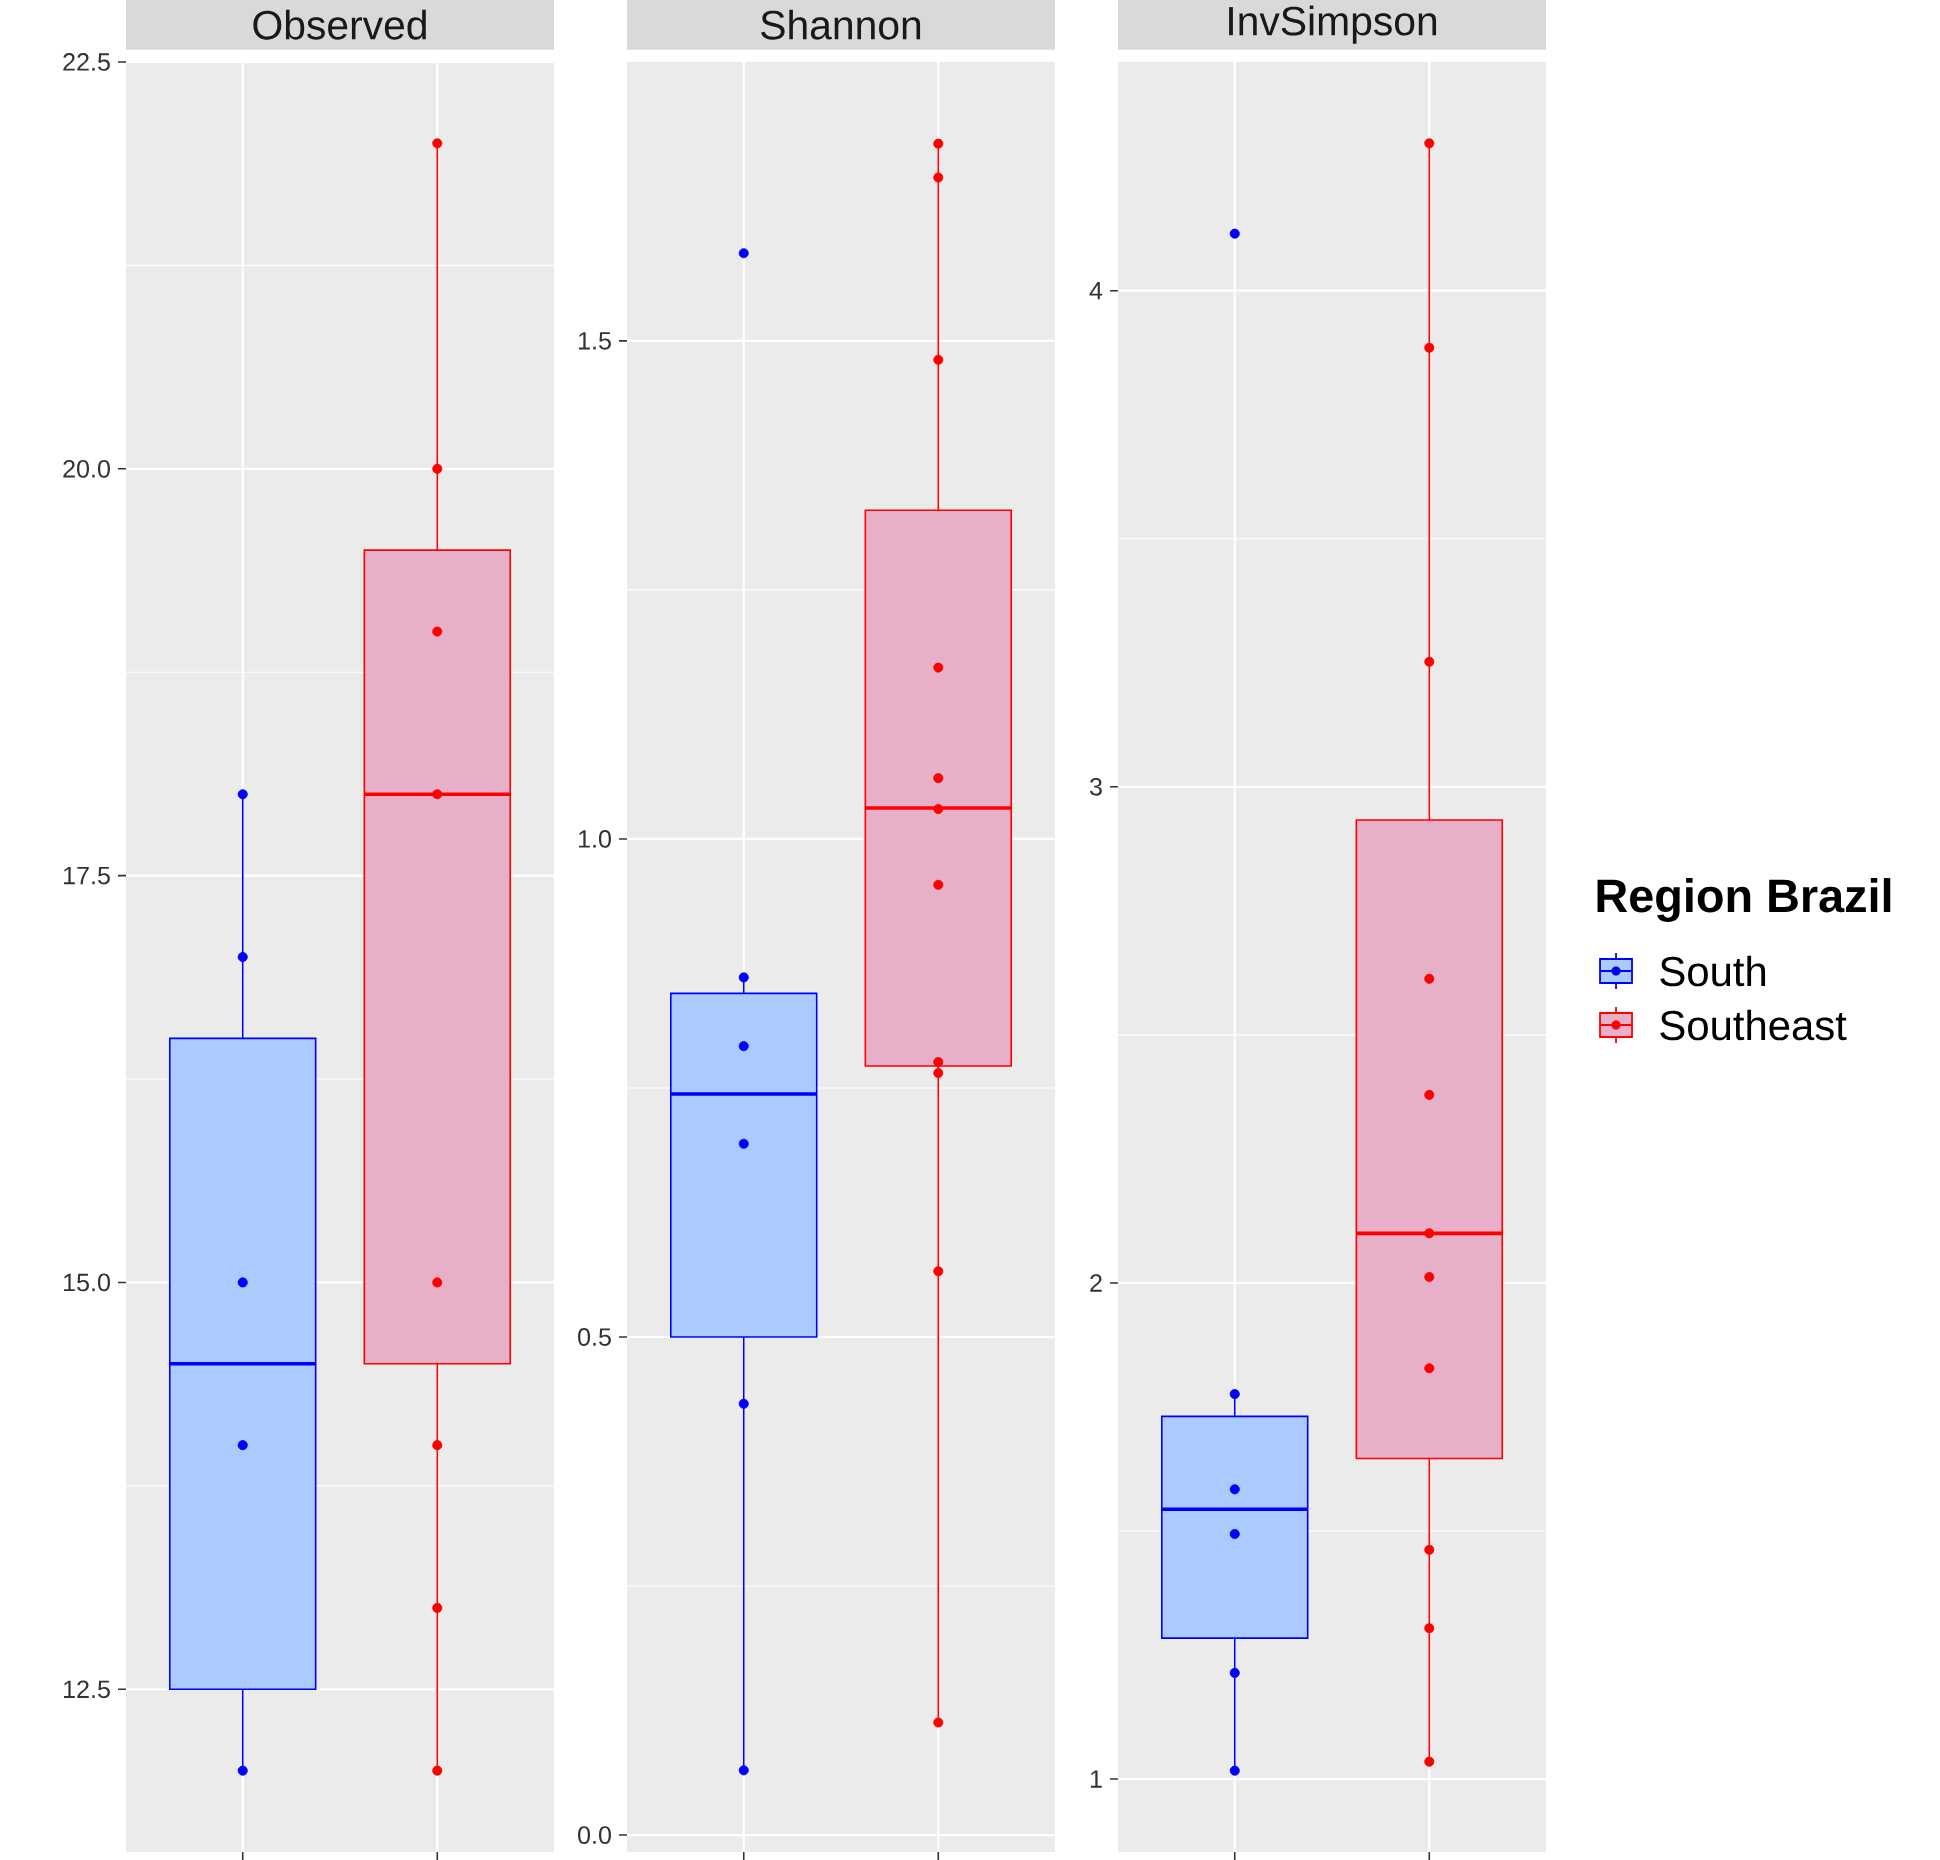 The width and height of the screenshot is (1940, 1860). I want to click on y-tick-label: 20.0, so click(86, 468).